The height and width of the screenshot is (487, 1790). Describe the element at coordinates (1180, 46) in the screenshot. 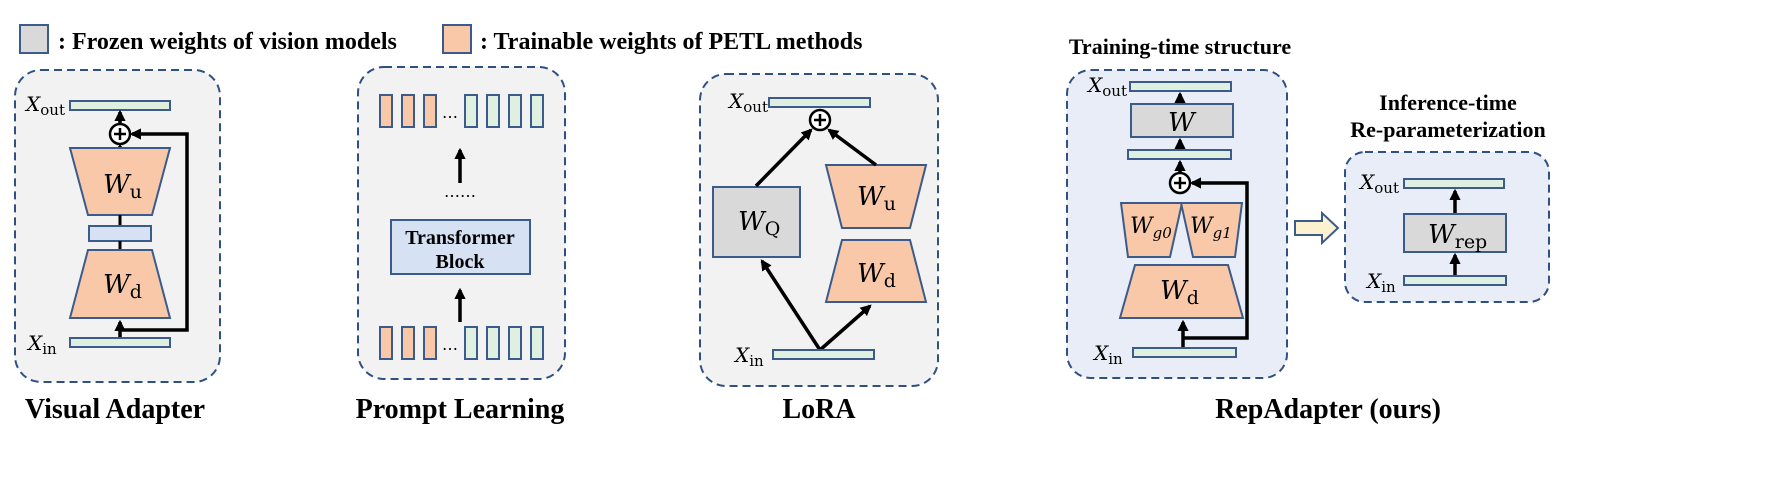

I see `repadapter-training-title: Training-time structure` at that location.